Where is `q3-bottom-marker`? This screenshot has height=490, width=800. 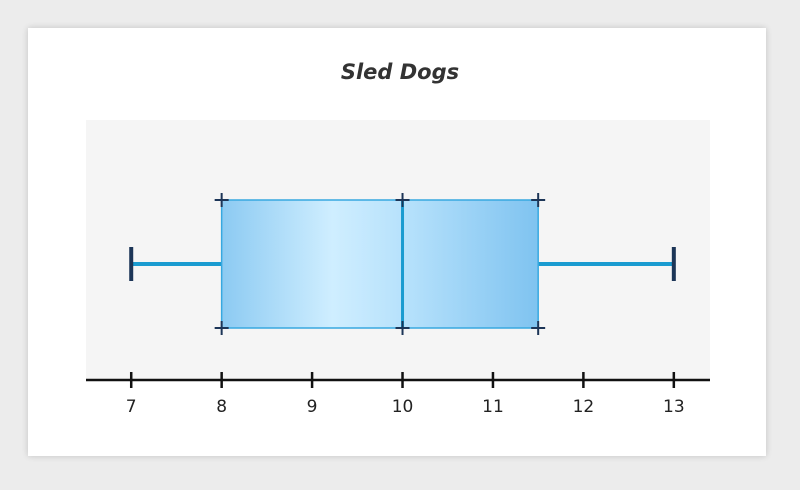
q3-bottom-marker is located at coordinates (538, 328).